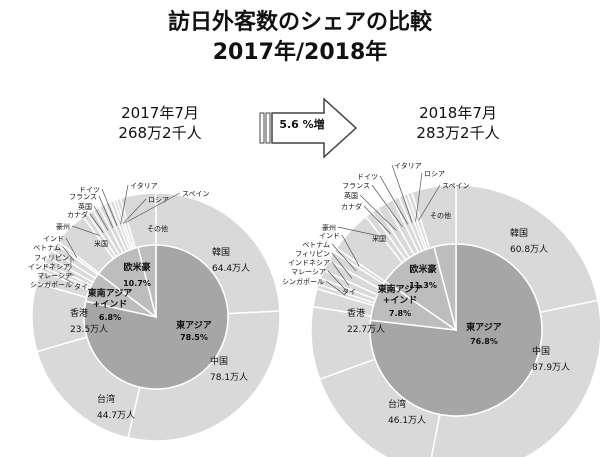 The image size is (600, 457). Describe the element at coordinates (158, 200) in the screenshot. I see `small-label-2017-18: ロシア` at that location.